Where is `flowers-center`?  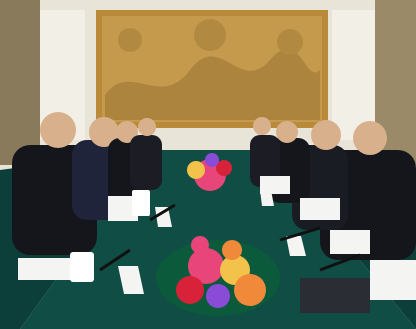
flowers-center is located at coordinates (209, 172).